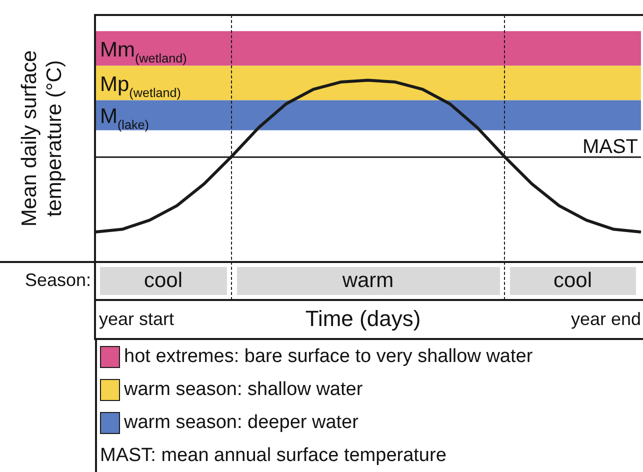 This screenshot has height=472, width=643. Describe the element at coordinates (605, 318) in the screenshot. I see `text: year end` at that location.